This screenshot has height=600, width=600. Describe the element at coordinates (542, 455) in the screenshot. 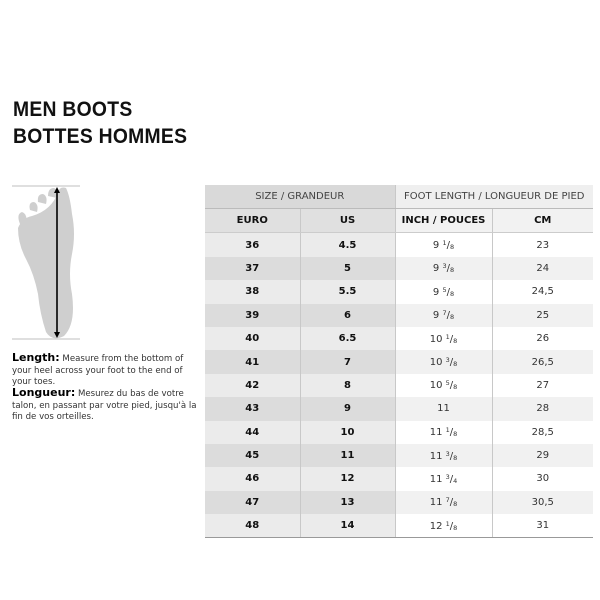

I see `cm-length: 29` at that location.